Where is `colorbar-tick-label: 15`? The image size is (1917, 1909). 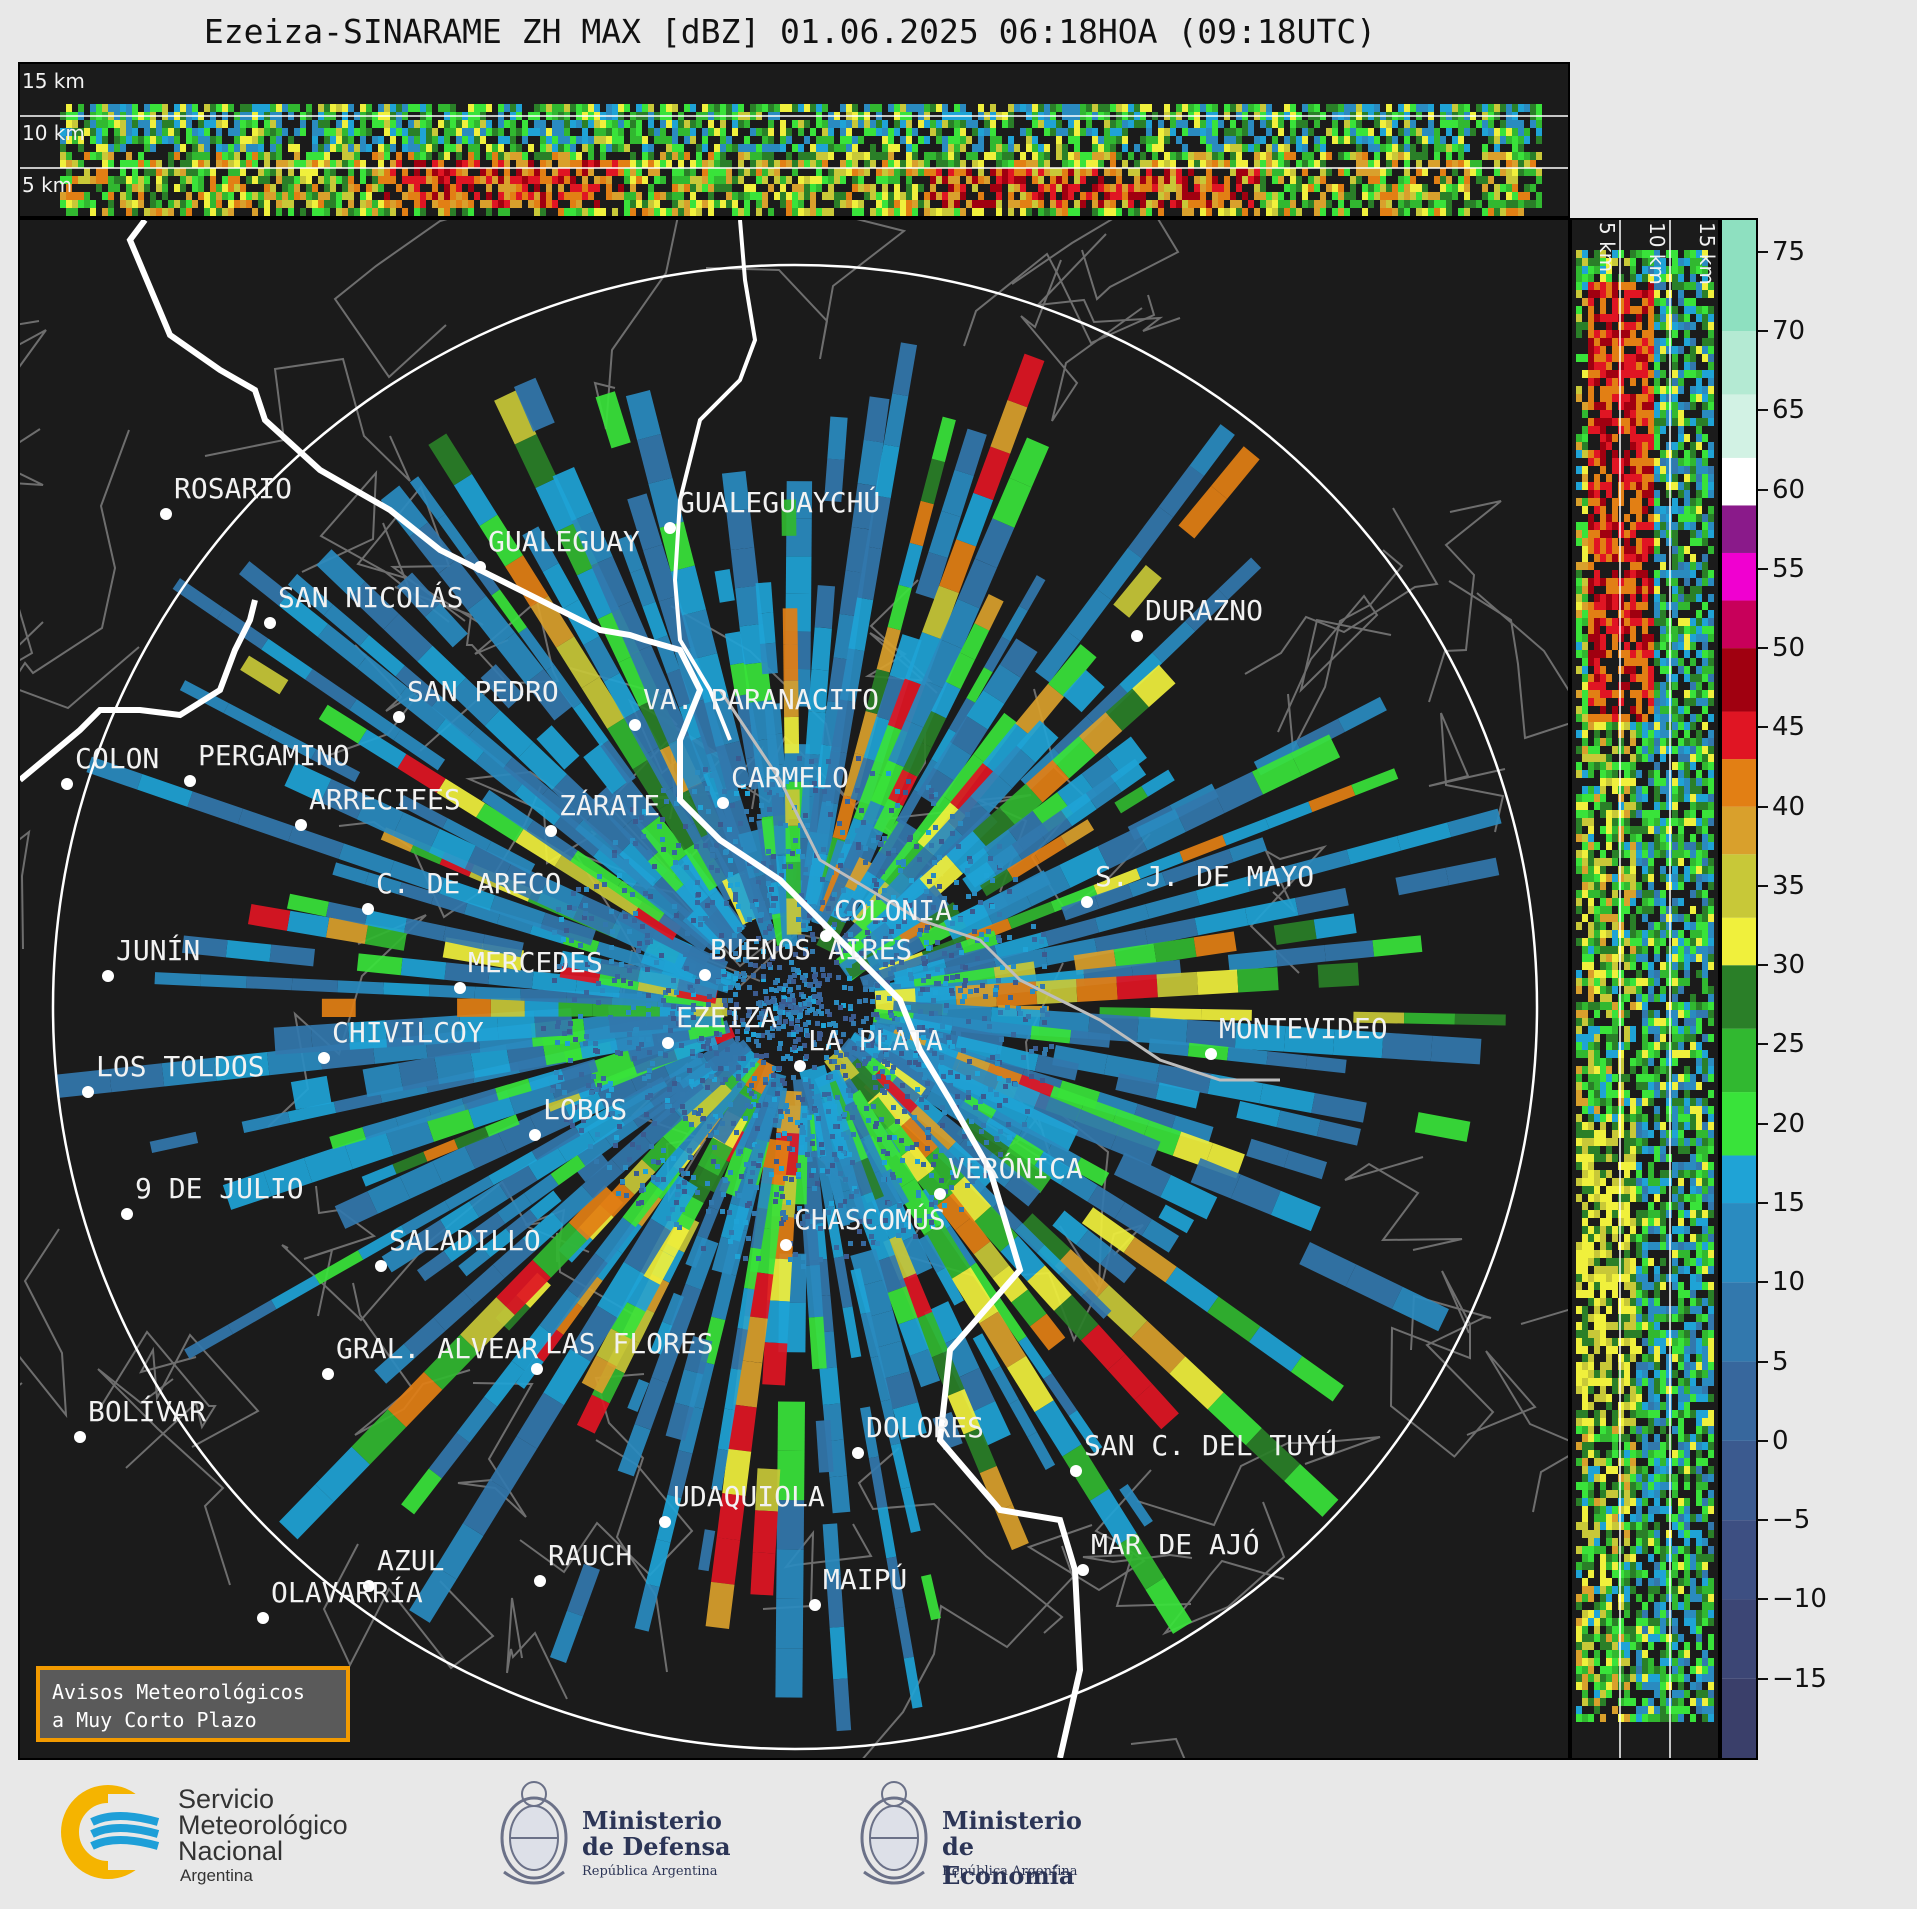 colorbar-tick-label: 15 is located at coordinates (1789, 1203).